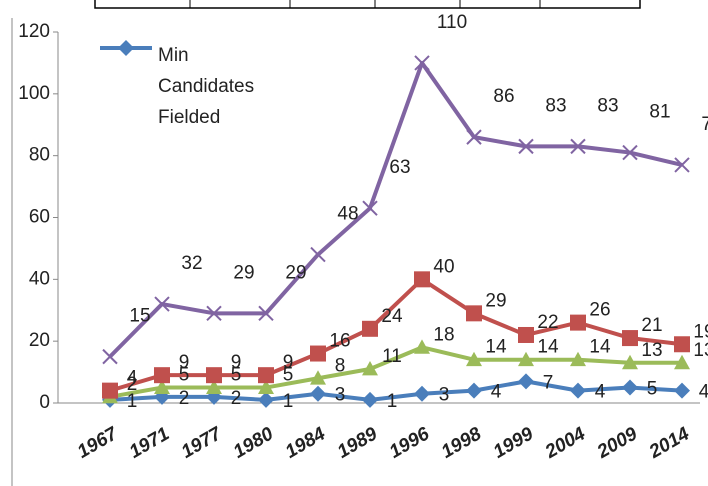  Describe the element at coordinates (392, 316) in the screenshot. I see `data-label: 24` at that location.